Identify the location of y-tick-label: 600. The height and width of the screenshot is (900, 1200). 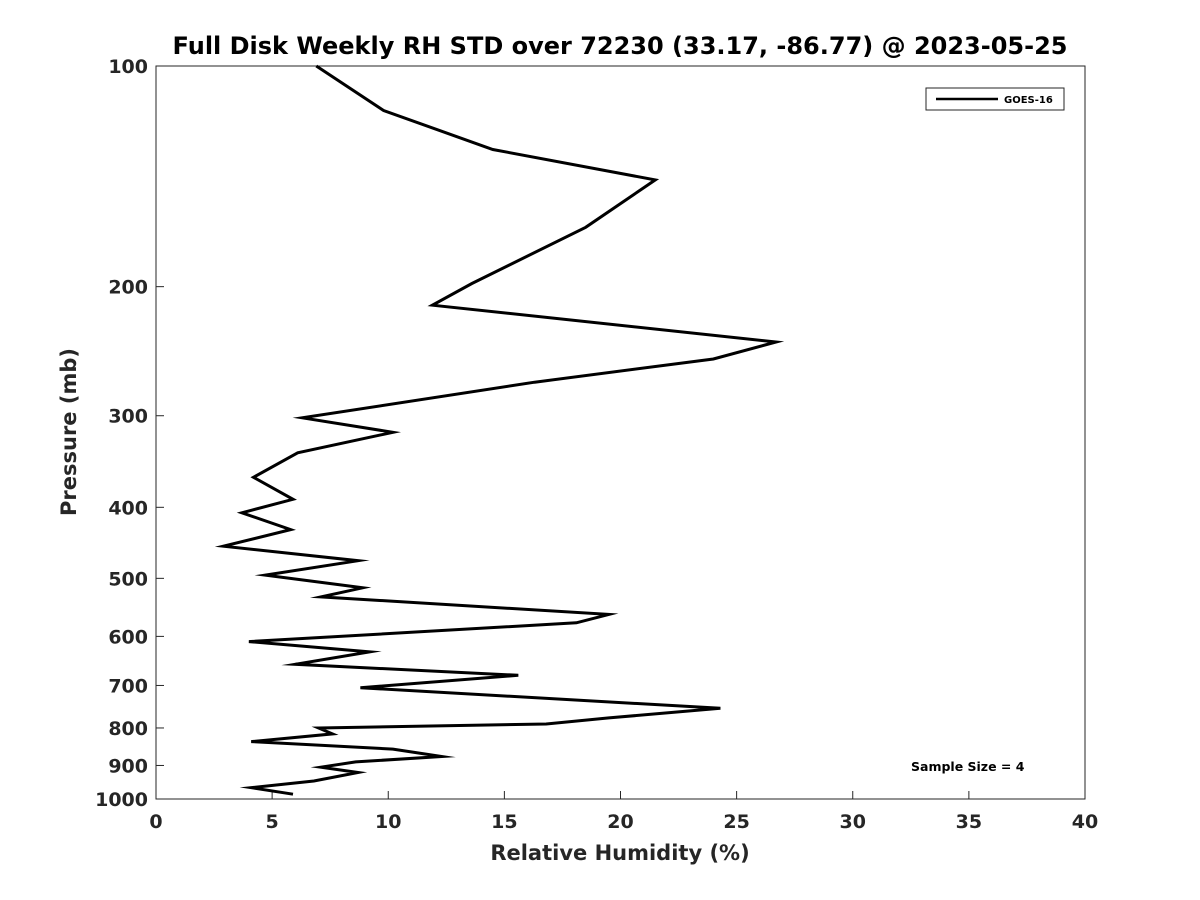
(128, 637).